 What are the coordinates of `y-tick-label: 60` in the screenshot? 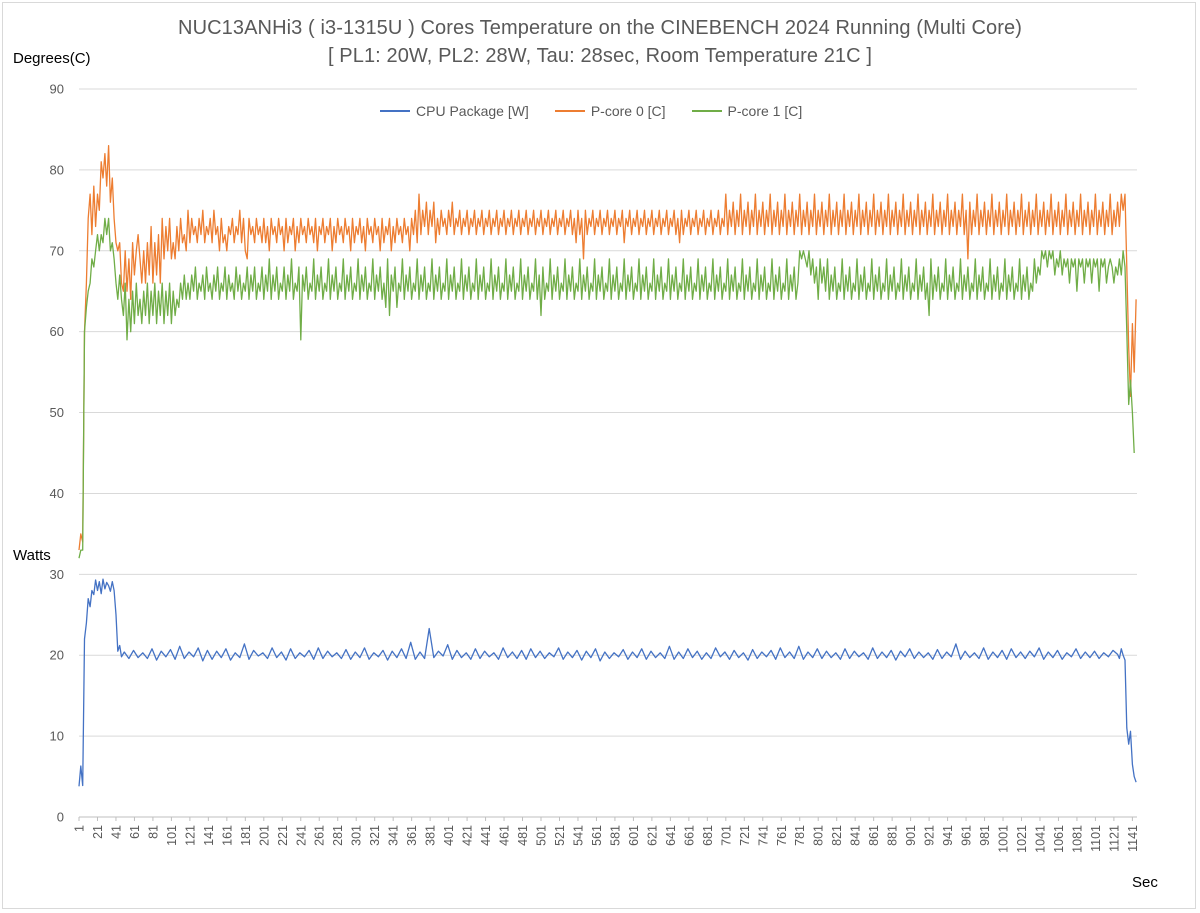 It's located at (57, 331).